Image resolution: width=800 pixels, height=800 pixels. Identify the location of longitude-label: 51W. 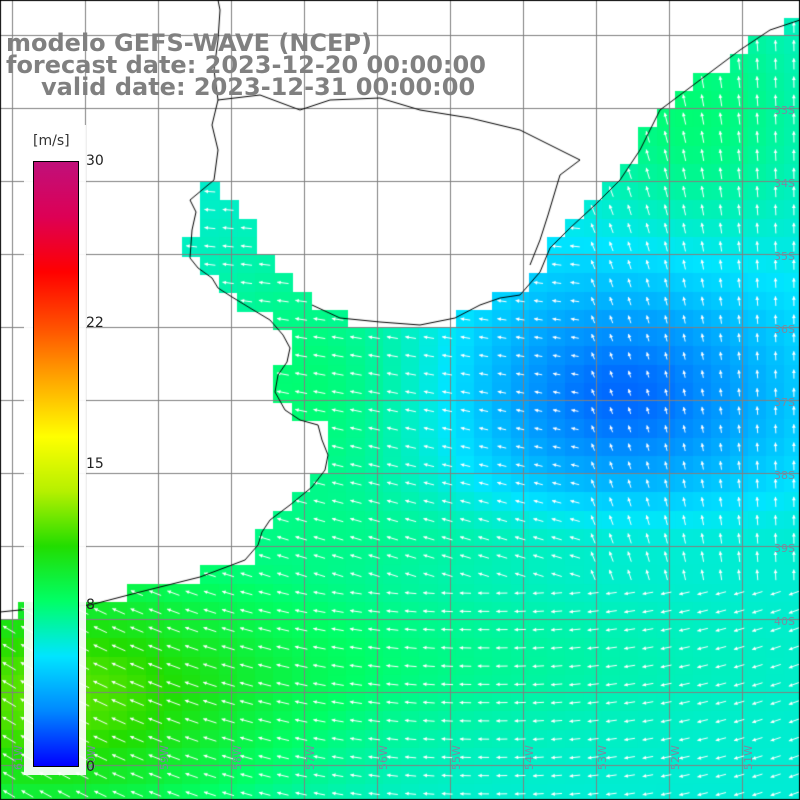
(748, 757).